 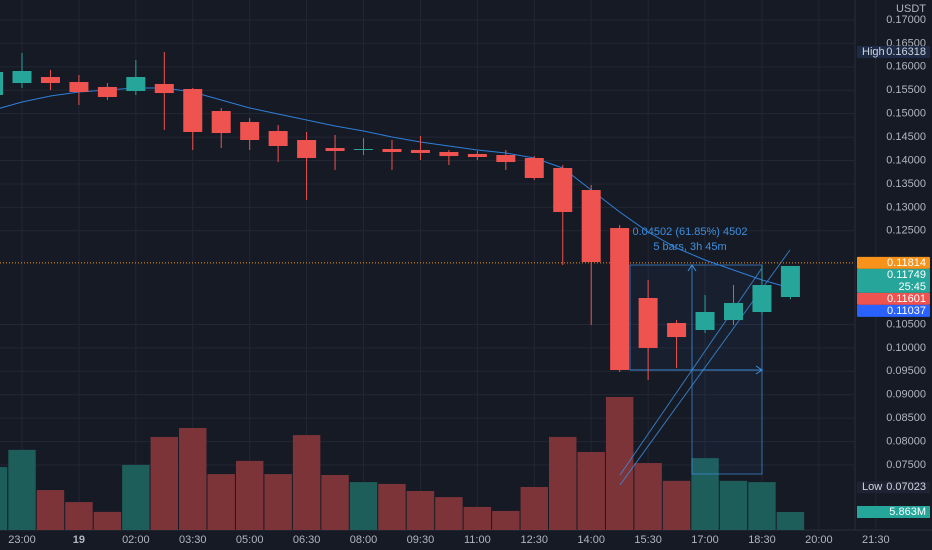 What do you see at coordinates (689, 247) in the screenshot?
I see `measure-span: 5 bars, 3h 45m` at bounding box center [689, 247].